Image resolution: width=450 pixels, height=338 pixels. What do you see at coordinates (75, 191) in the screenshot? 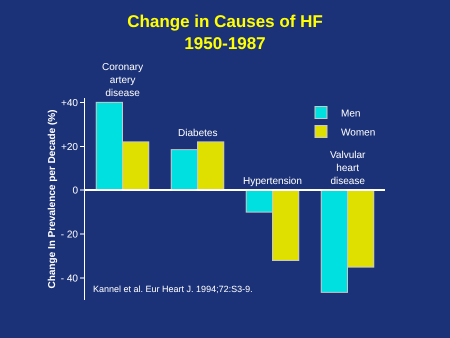
I see `y-tick-label: 0` at bounding box center [75, 191].